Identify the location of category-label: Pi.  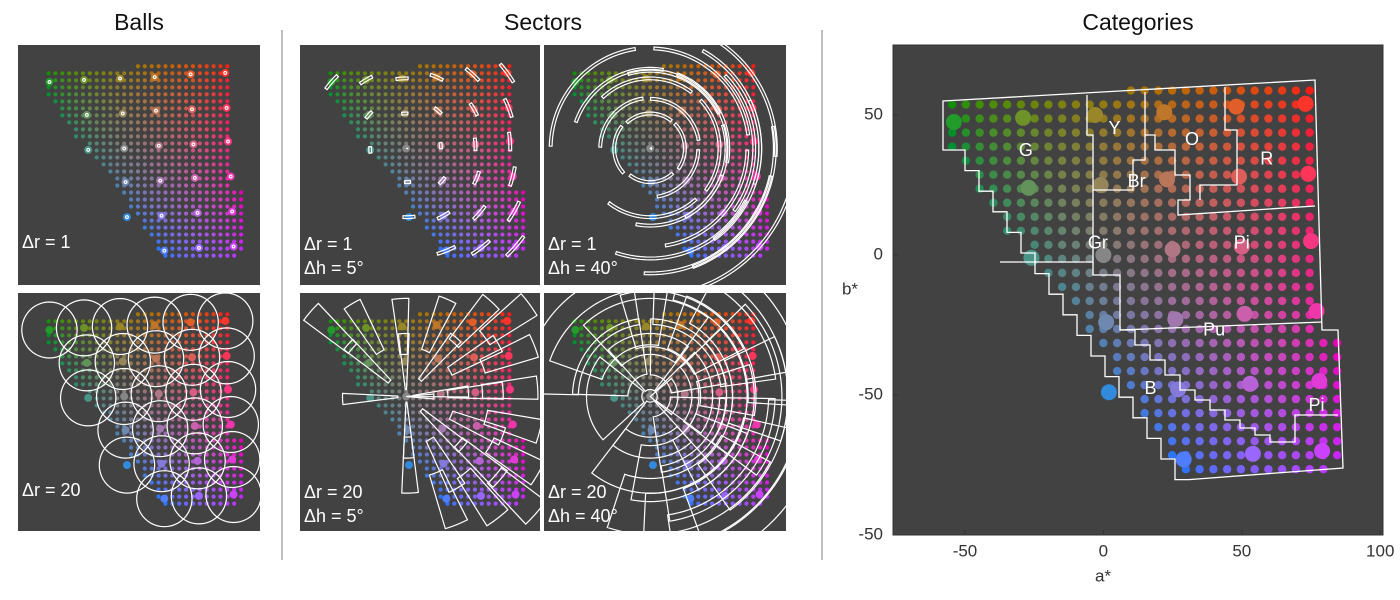
(1317, 405).